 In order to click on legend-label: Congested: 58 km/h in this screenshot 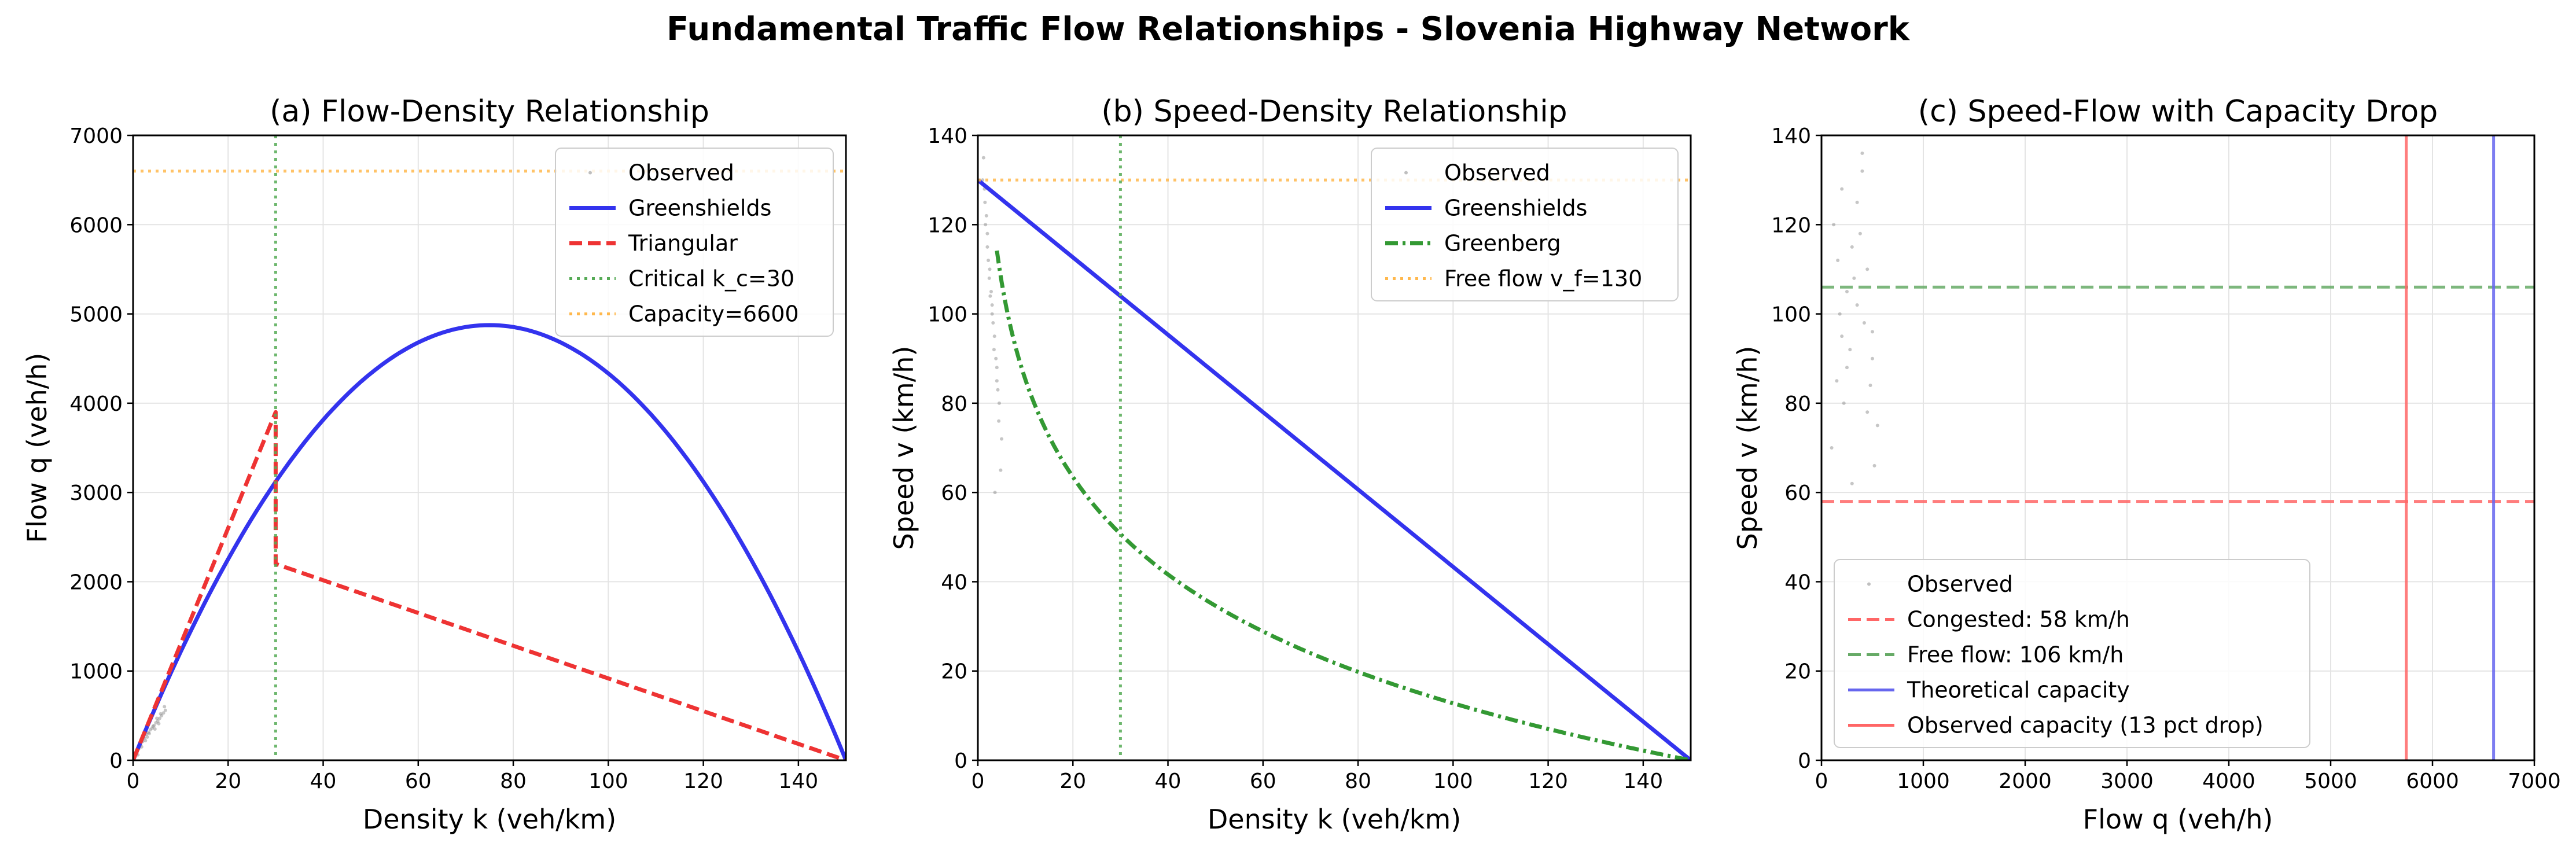, I will do `click(2018, 619)`.